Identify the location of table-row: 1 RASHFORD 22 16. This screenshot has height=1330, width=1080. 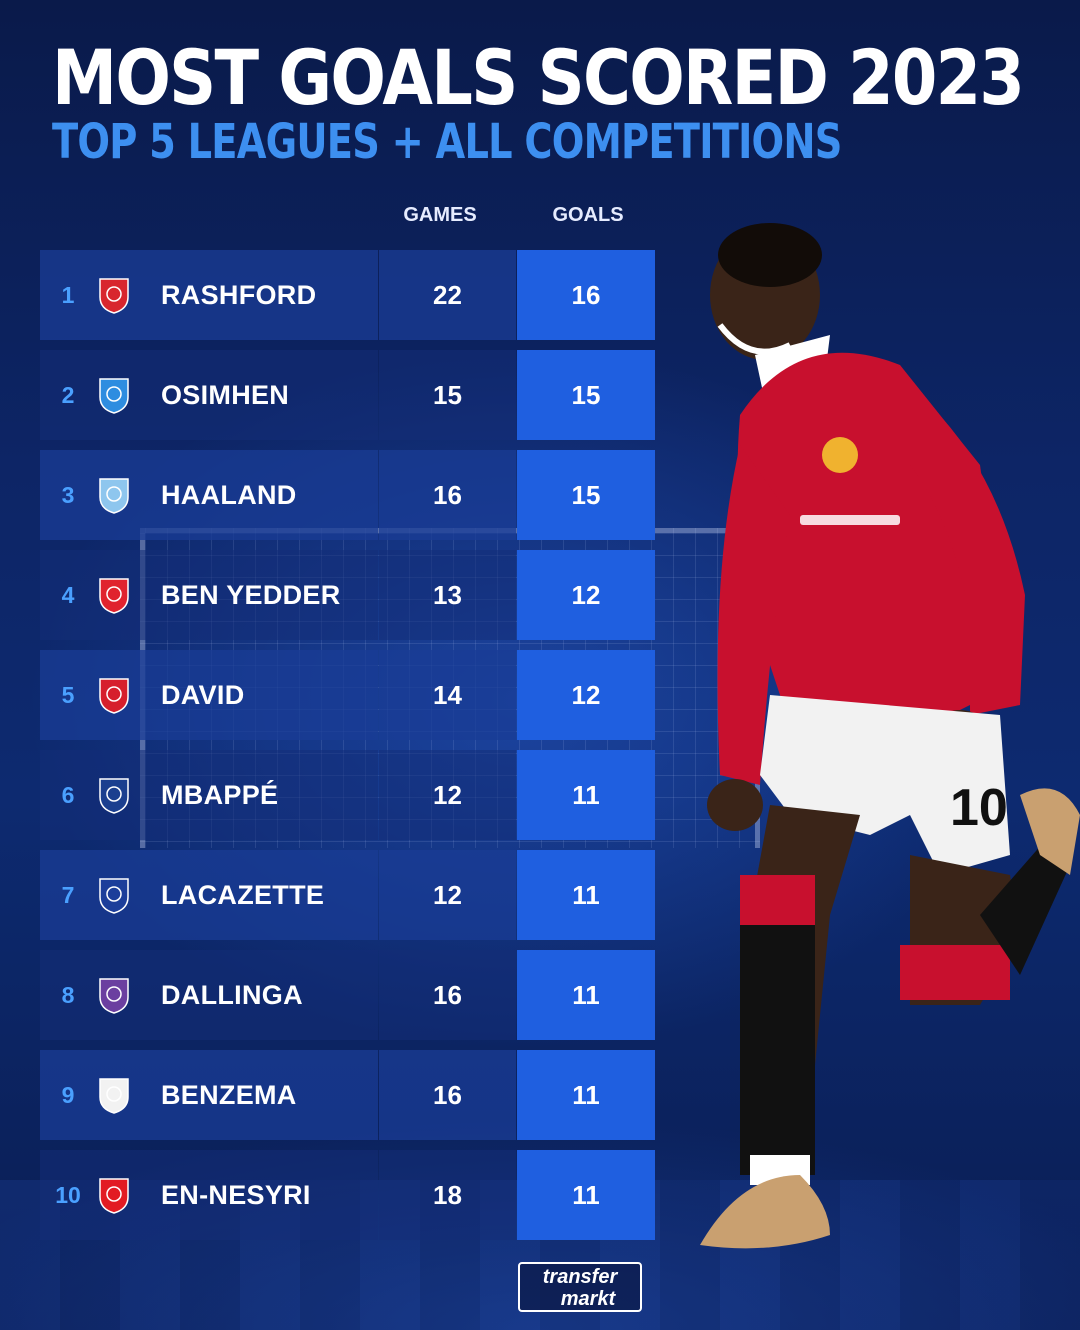
(347, 295).